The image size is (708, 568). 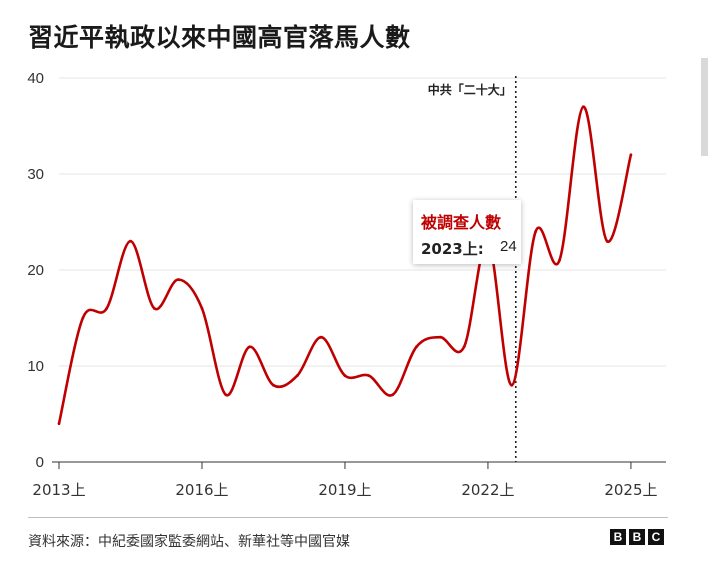 I want to click on y-tick-label: 30, so click(x=35, y=174).